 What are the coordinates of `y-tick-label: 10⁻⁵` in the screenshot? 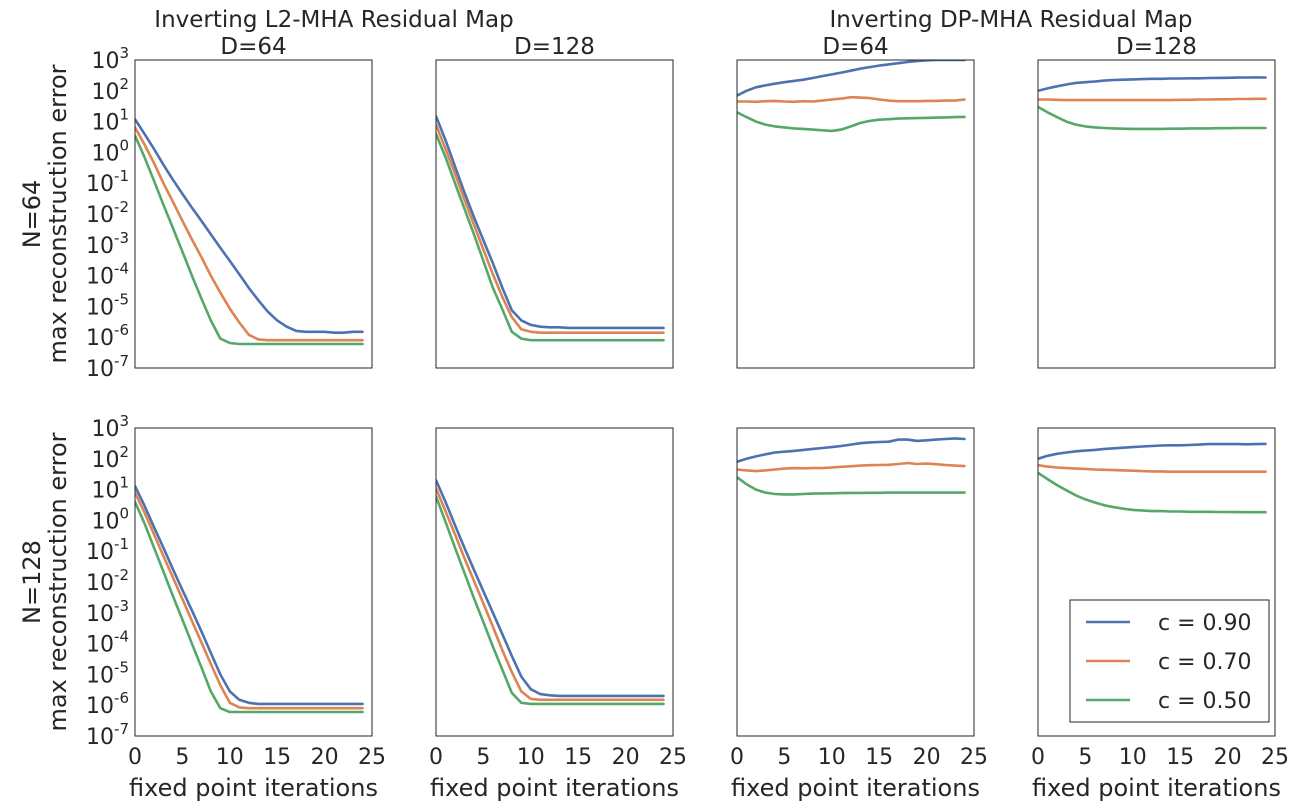 It's located at (107, 673).